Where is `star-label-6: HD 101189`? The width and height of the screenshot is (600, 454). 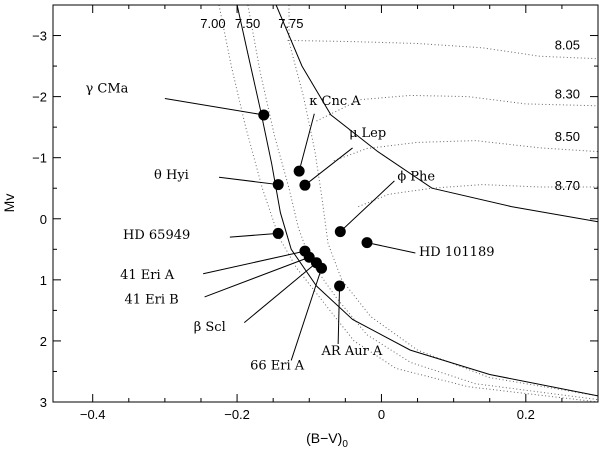
star-label-6: HD 101189 is located at coordinates (457, 252).